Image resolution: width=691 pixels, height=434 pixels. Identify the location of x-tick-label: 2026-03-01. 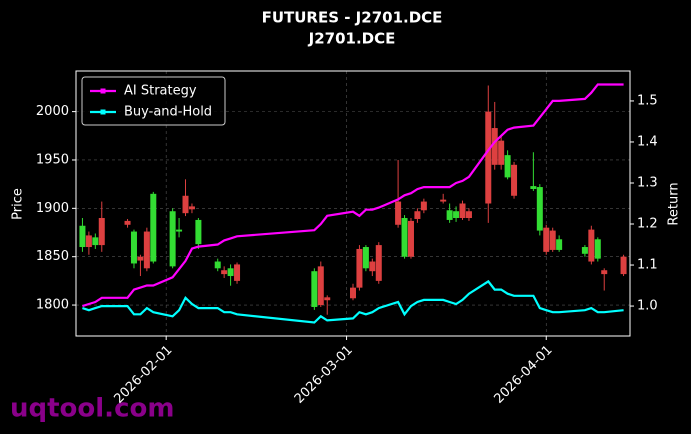
(324, 375).